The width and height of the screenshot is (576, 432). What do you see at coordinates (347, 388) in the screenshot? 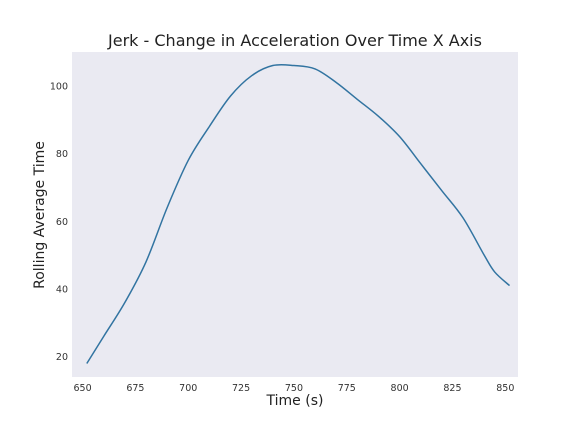
I see `x-tick-label: 775` at bounding box center [347, 388].